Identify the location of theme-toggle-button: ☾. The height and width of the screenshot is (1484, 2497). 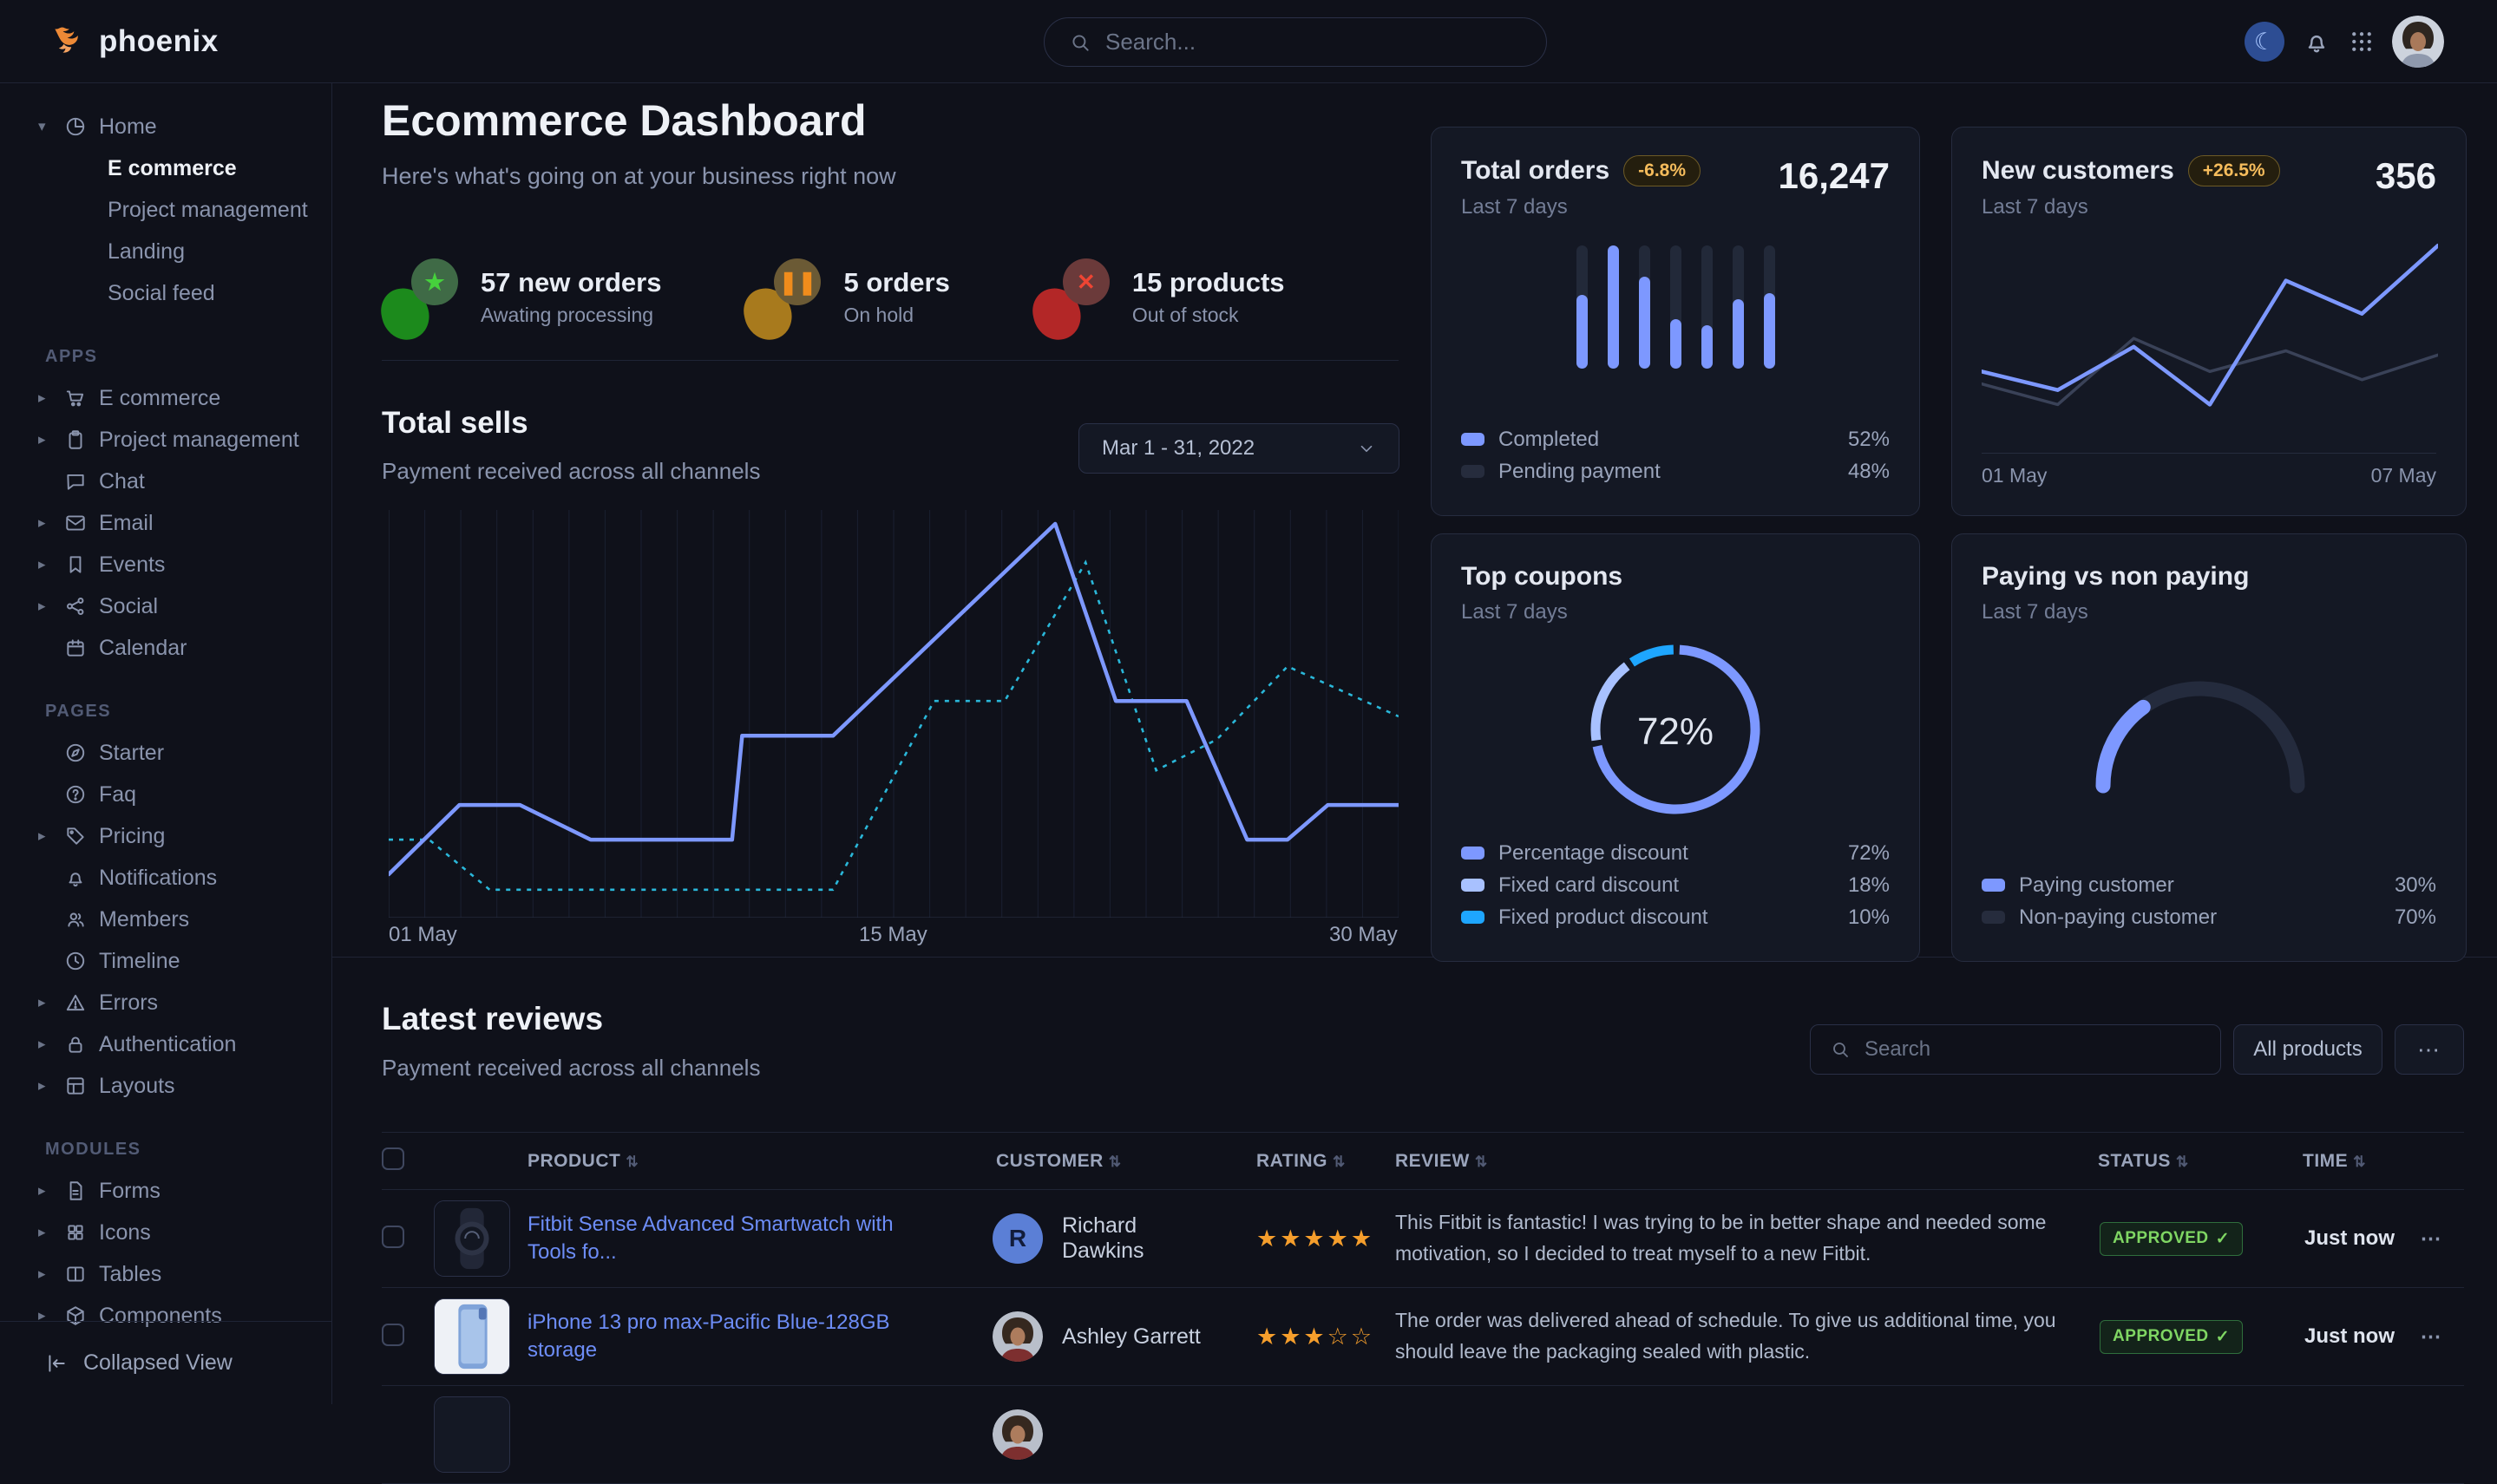
(2264, 42).